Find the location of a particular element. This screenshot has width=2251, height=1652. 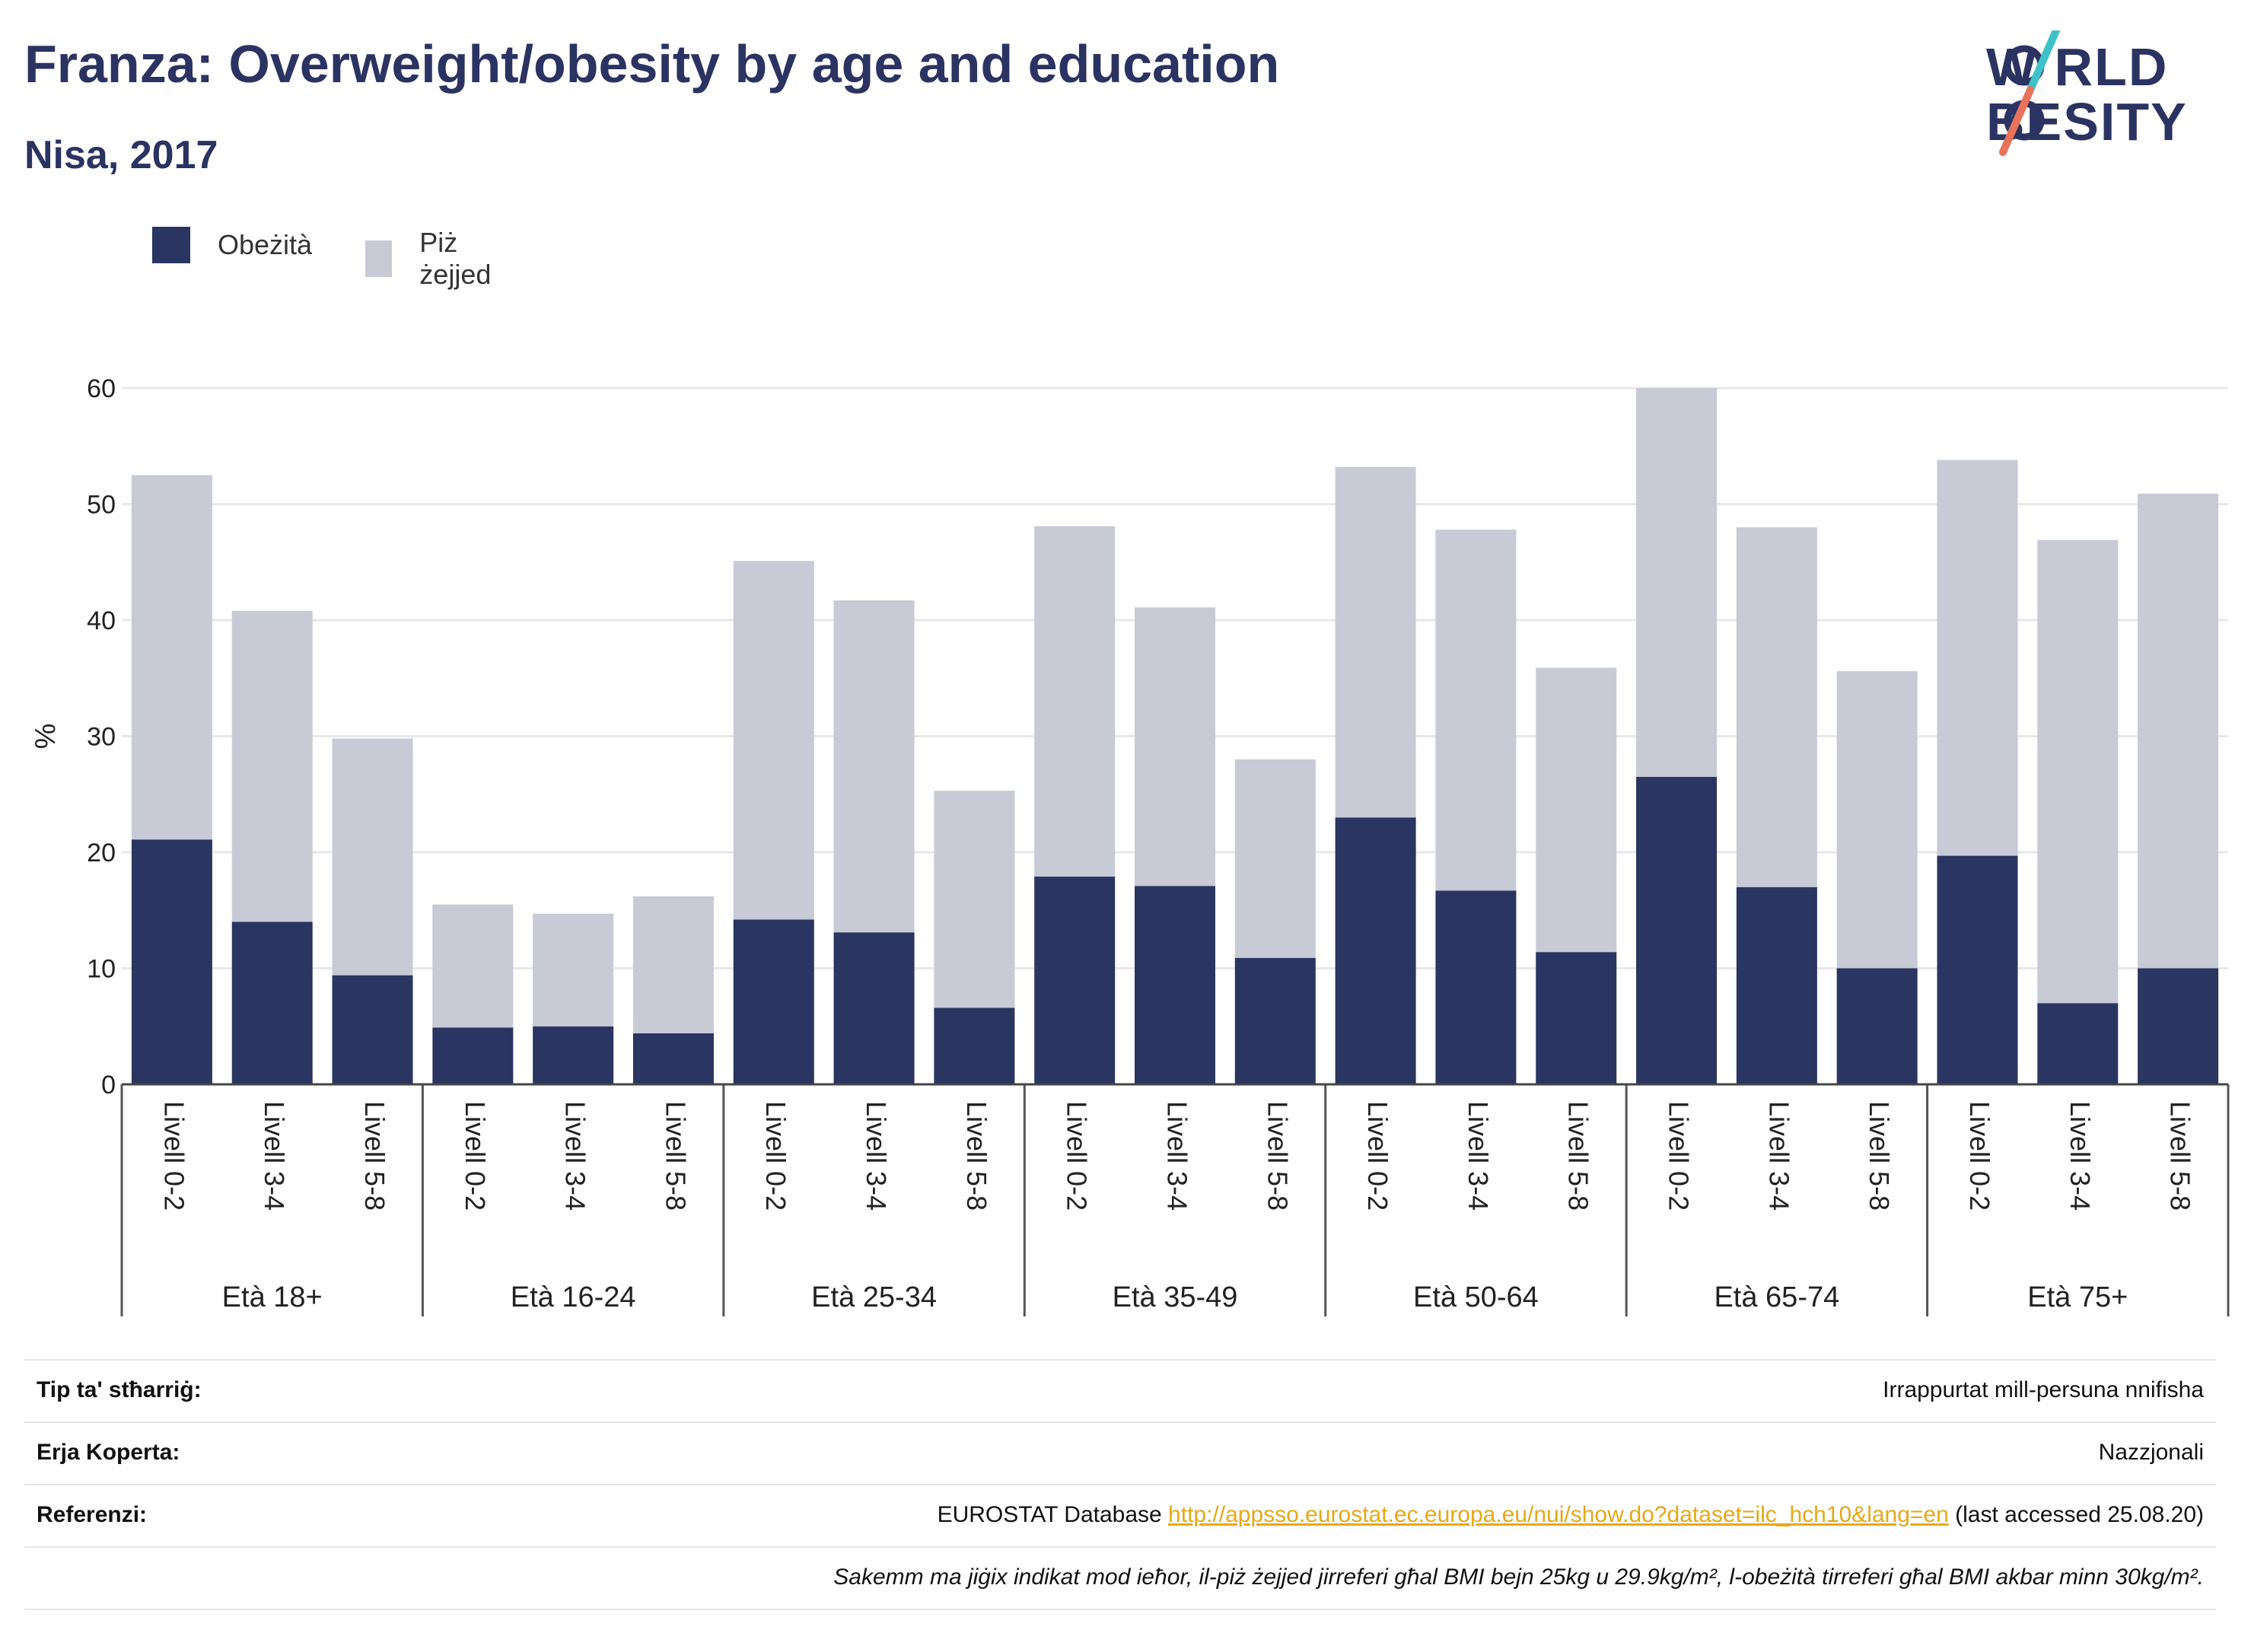

y-axis-label: % is located at coordinates (46, 737).